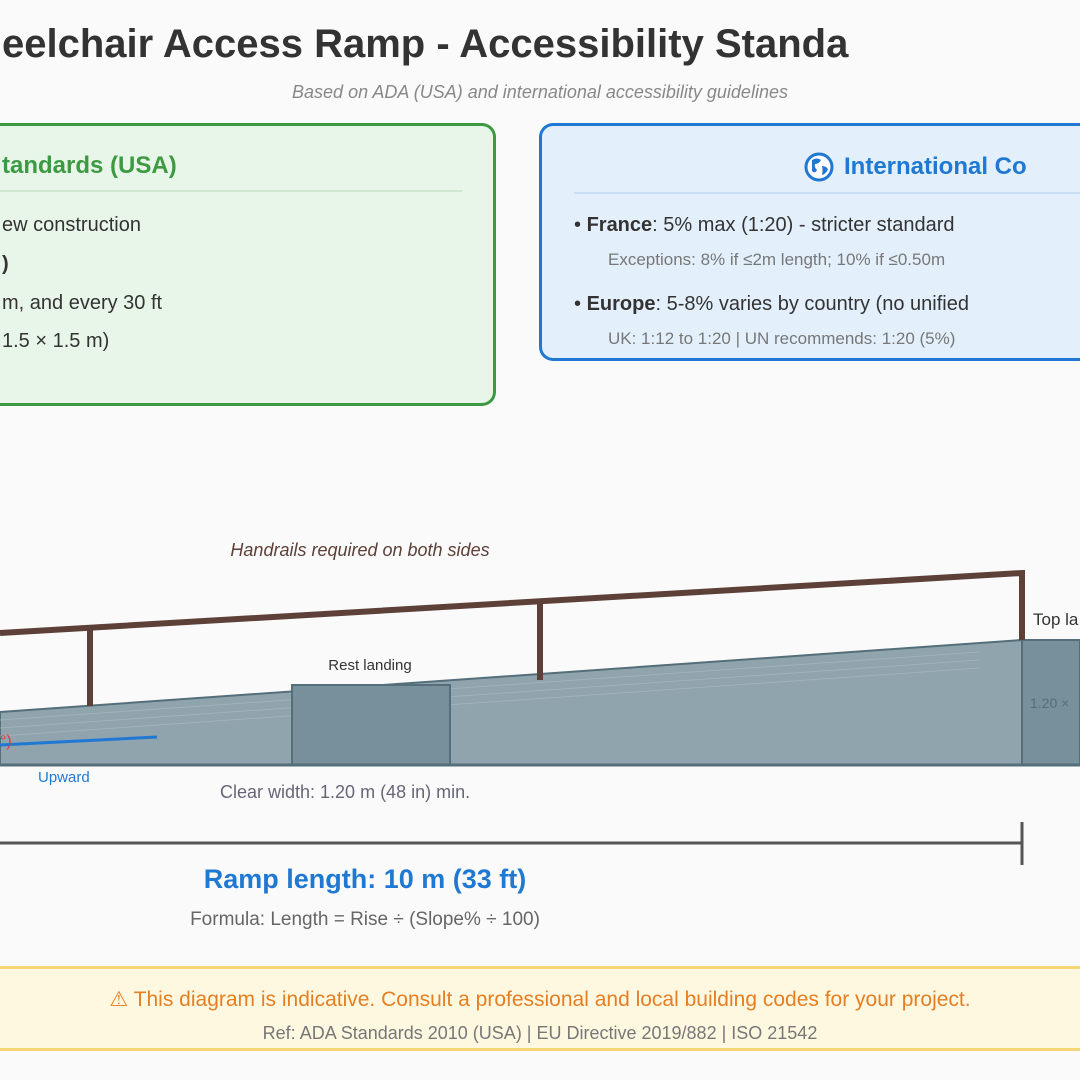 The width and height of the screenshot is (1080, 1080). What do you see at coordinates (121, 999) in the screenshot?
I see `warning-icon: ⚠` at bounding box center [121, 999].